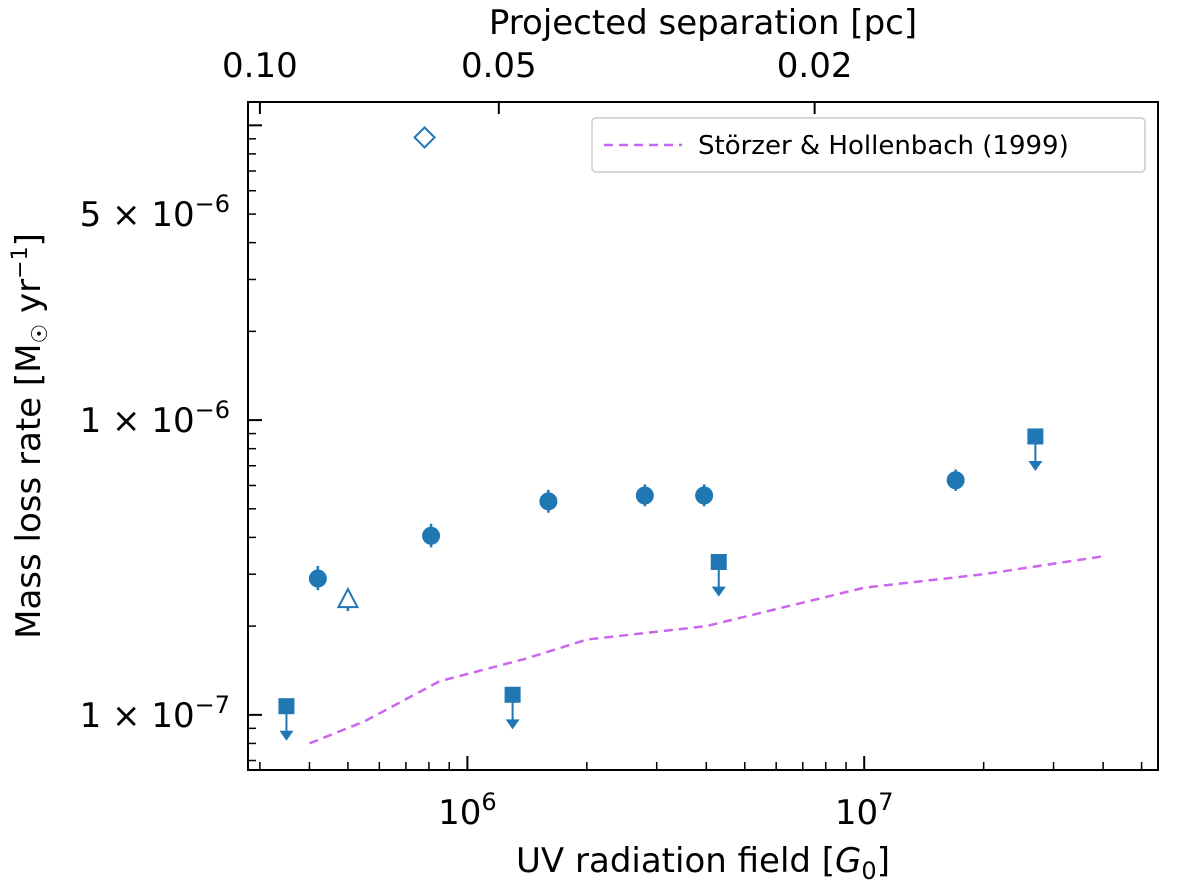  I want to click on data-point-diamond, so click(424, 137).